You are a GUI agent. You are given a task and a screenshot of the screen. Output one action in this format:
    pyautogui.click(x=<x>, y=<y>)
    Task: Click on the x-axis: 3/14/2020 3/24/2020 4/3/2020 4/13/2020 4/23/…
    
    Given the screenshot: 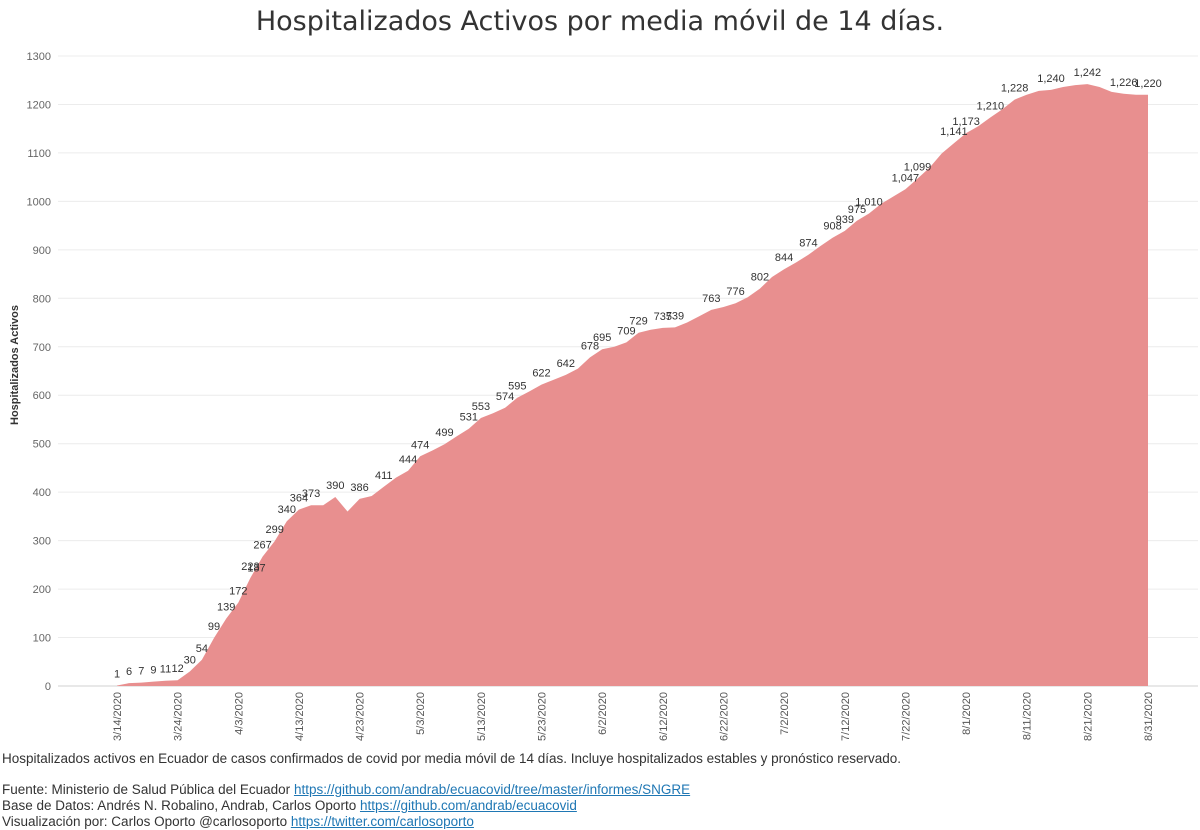 What is the action you would take?
    pyautogui.click(x=633, y=716)
    